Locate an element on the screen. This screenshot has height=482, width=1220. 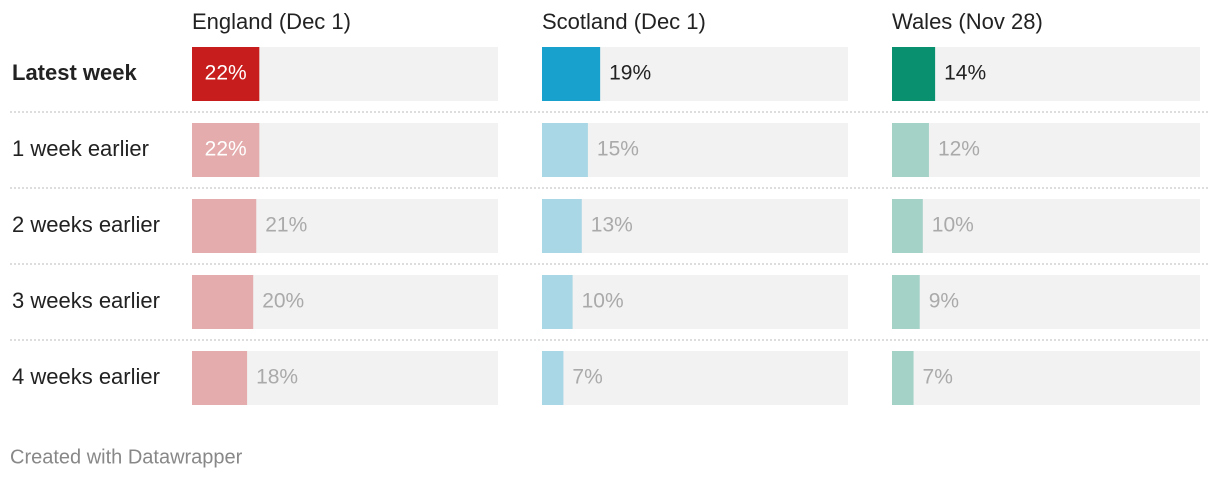
panel-title: England (Dec 1) is located at coordinates (271, 21).